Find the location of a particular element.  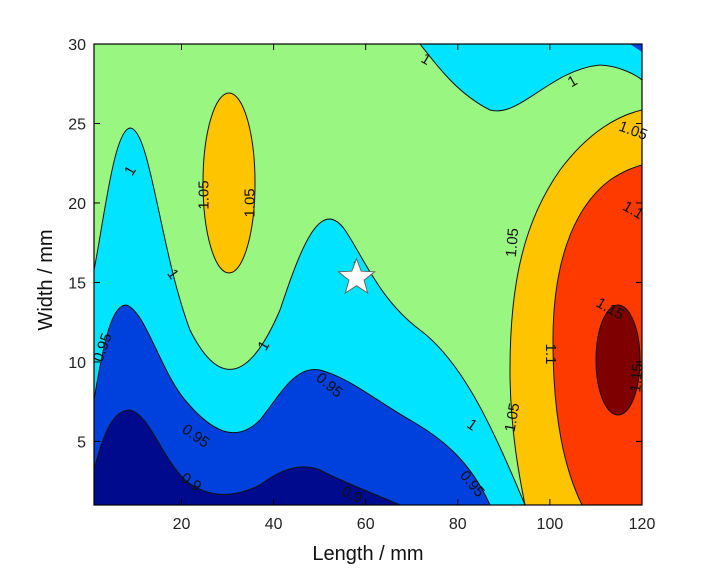

contour-label-14: 1.05 is located at coordinates (250, 202).